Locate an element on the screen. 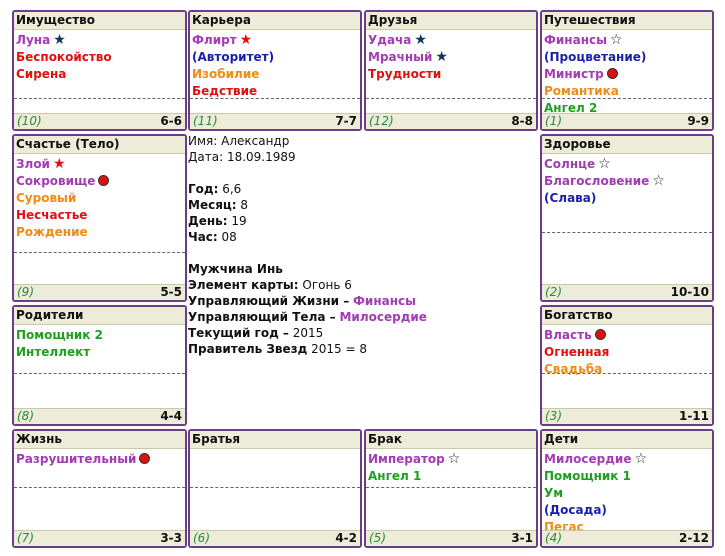 This screenshot has width=725, height=556. star-item: Удача ★ is located at coordinates (452, 40).